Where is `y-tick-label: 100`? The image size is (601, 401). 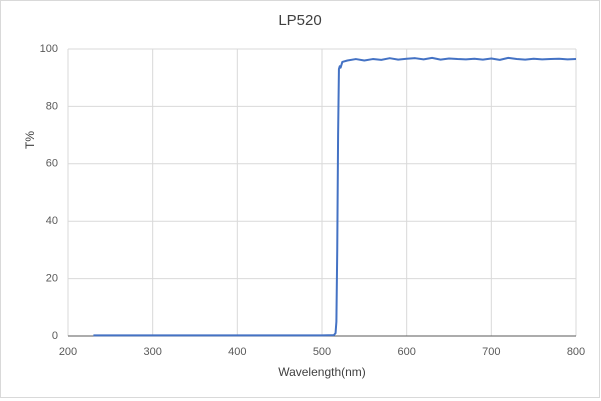
y-tick-label: 100 is located at coordinates (49, 49).